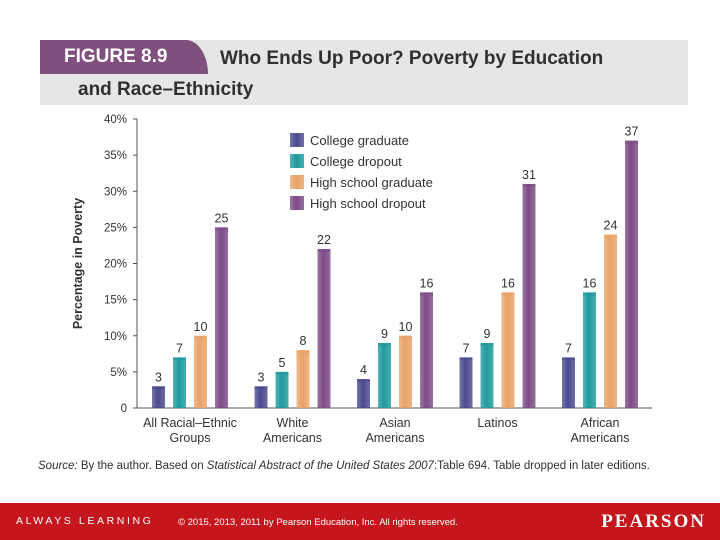 This screenshot has width=720, height=540. What do you see at coordinates (412, 58) in the screenshot?
I see `figure-title-line1: Who Ends Up Poor? Poverty by Education` at bounding box center [412, 58].